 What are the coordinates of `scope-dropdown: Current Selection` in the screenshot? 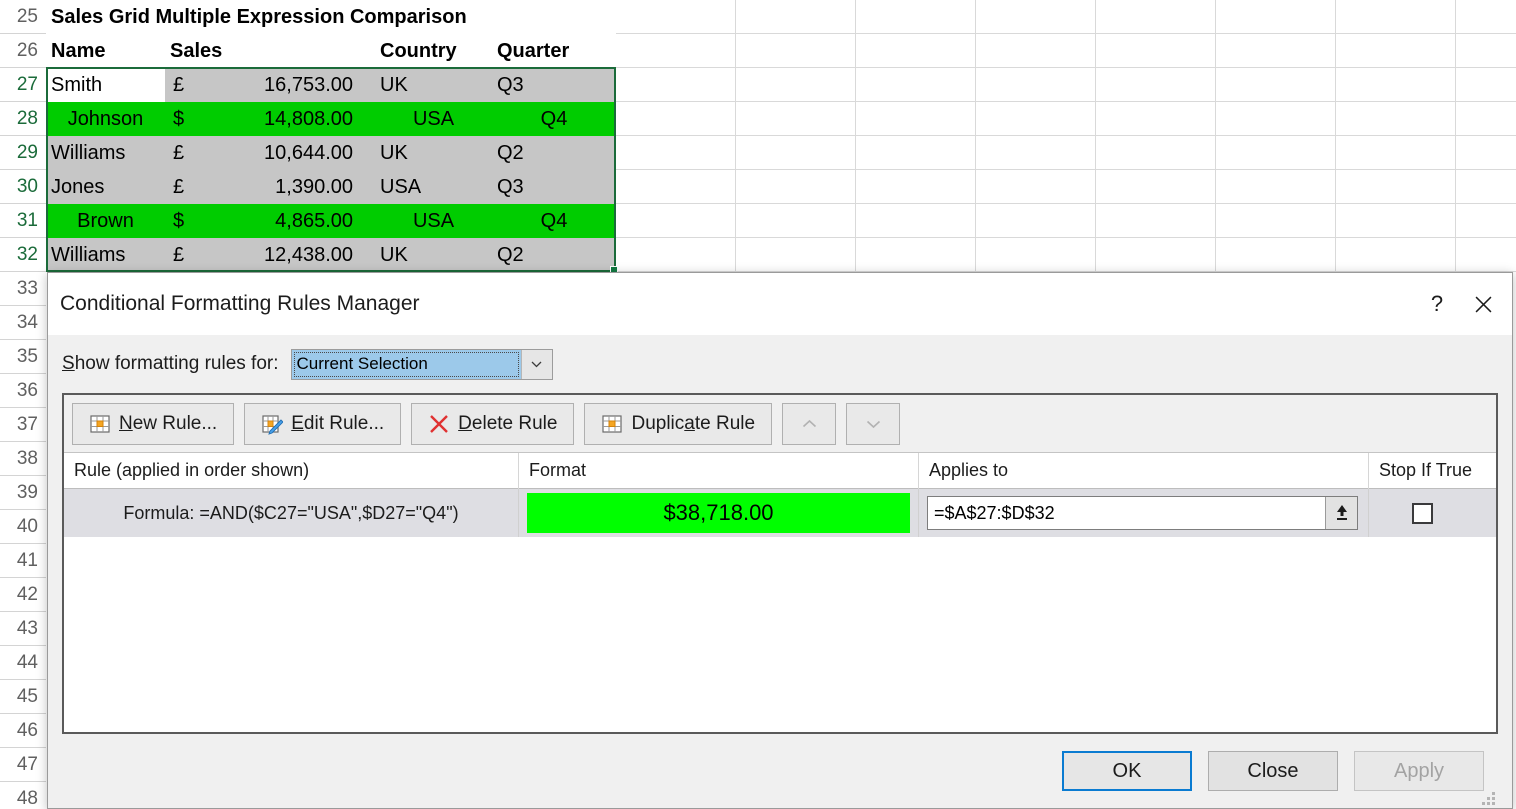 It's located at (421, 364).